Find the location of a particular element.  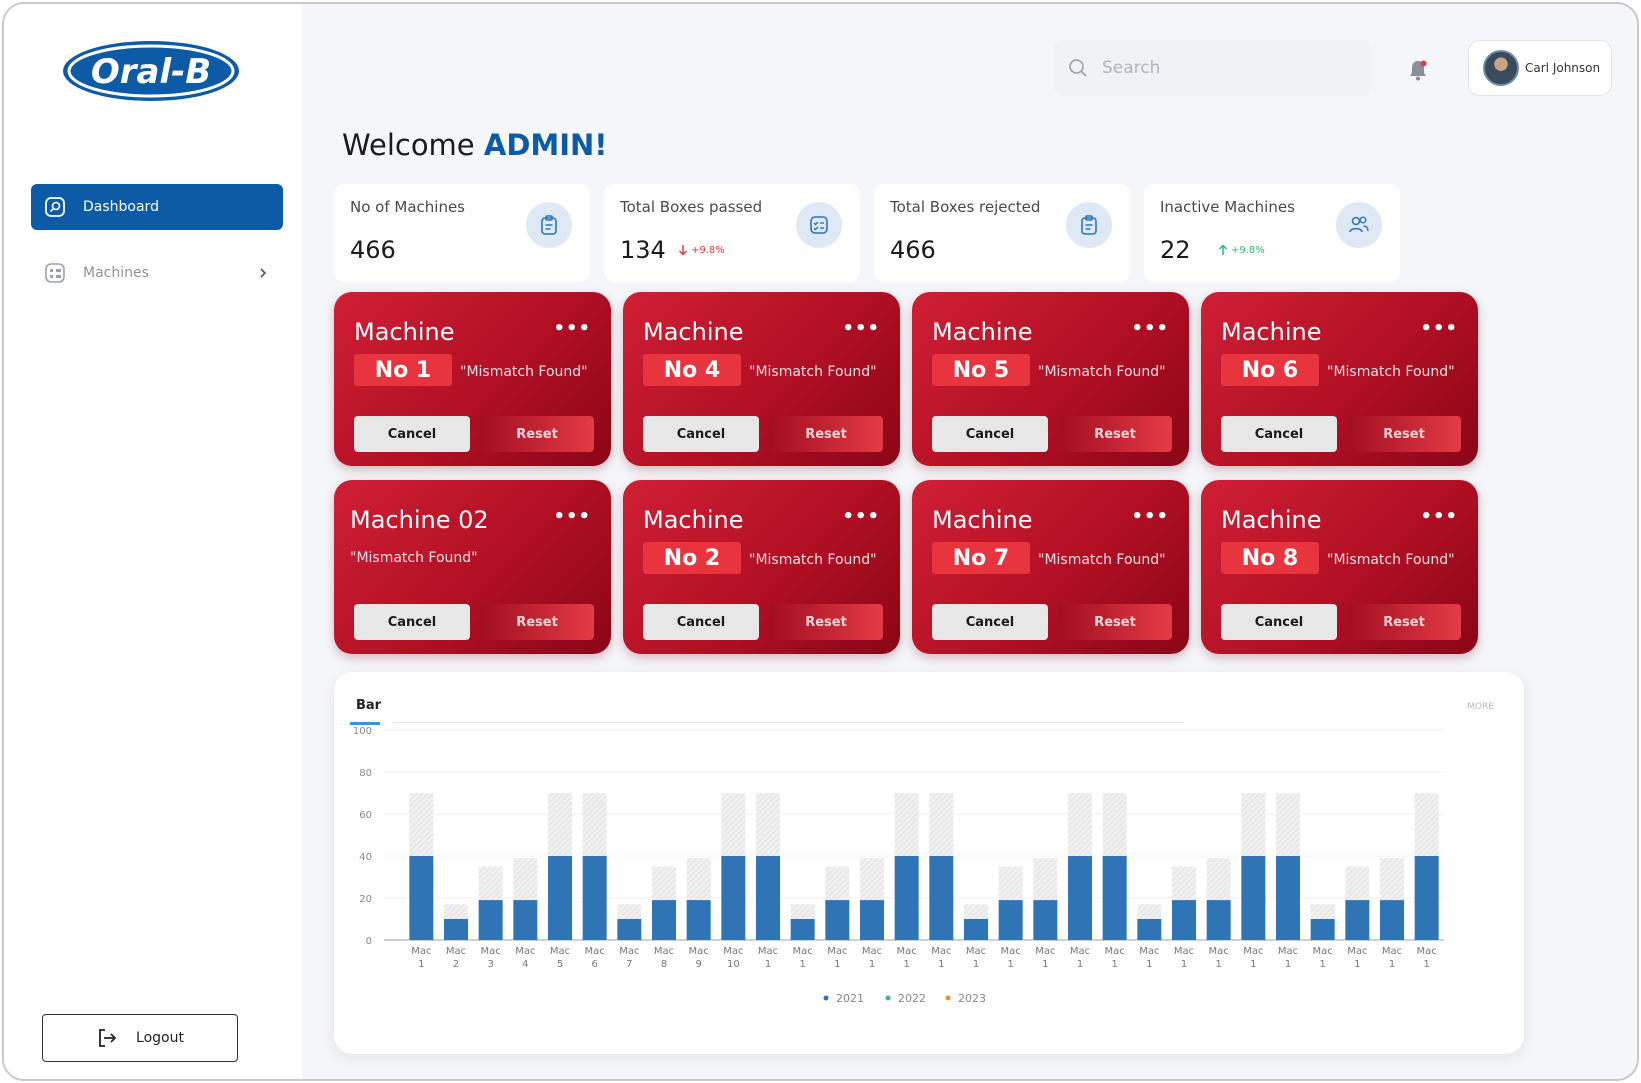

sidebar-item-machines: Machines is located at coordinates (157, 273).